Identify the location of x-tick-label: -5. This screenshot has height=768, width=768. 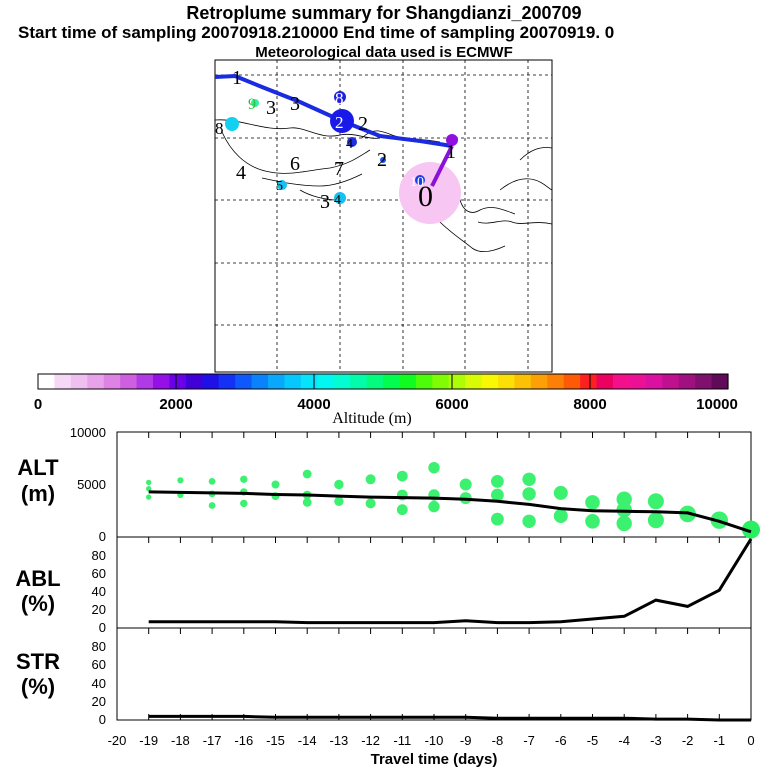
(593, 740).